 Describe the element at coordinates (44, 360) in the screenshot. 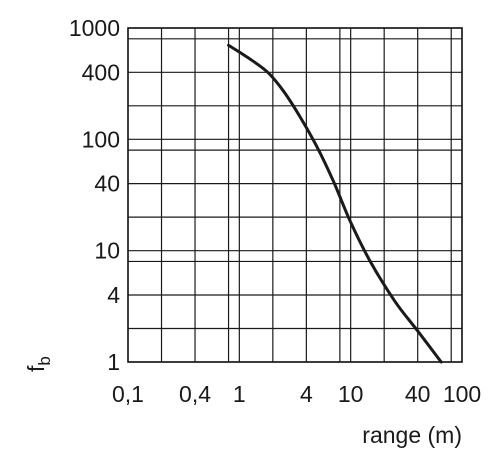

I see `y-axis-label-sub: b` at that location.